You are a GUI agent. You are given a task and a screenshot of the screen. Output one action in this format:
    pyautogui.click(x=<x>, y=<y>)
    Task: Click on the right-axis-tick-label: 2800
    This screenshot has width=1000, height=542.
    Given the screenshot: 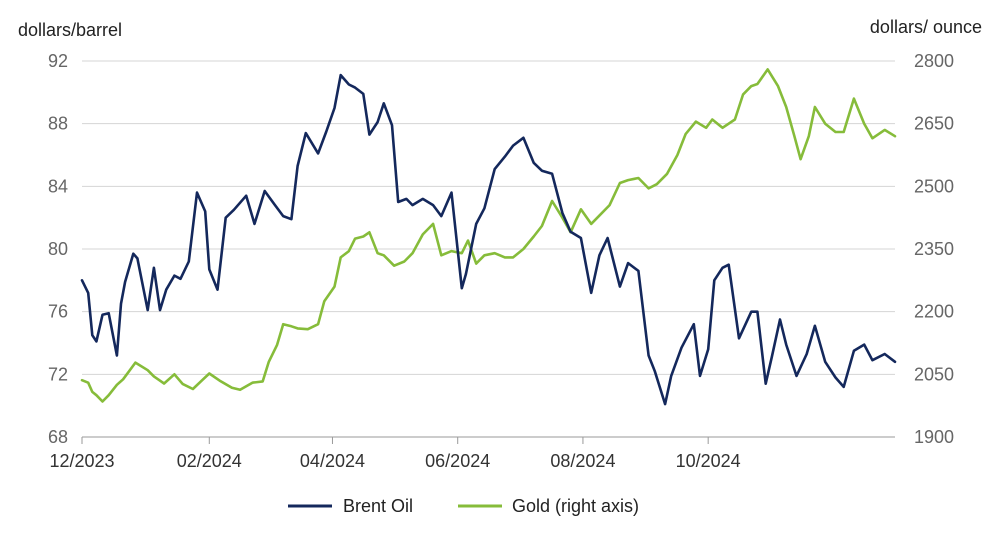 What is the action you would take?
    pyautogui.click(x=934, y=61)
    